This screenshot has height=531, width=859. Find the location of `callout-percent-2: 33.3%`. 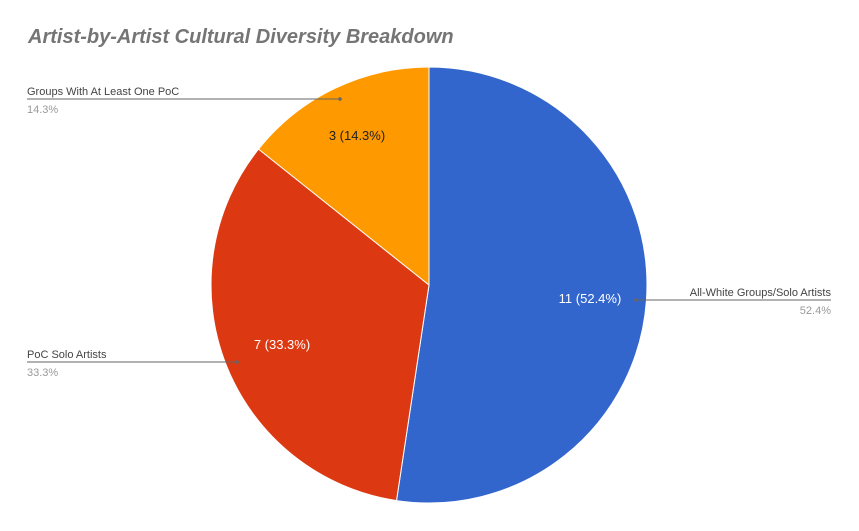

callout-percent-2: 33.3% is located at coordinates (42, 373).